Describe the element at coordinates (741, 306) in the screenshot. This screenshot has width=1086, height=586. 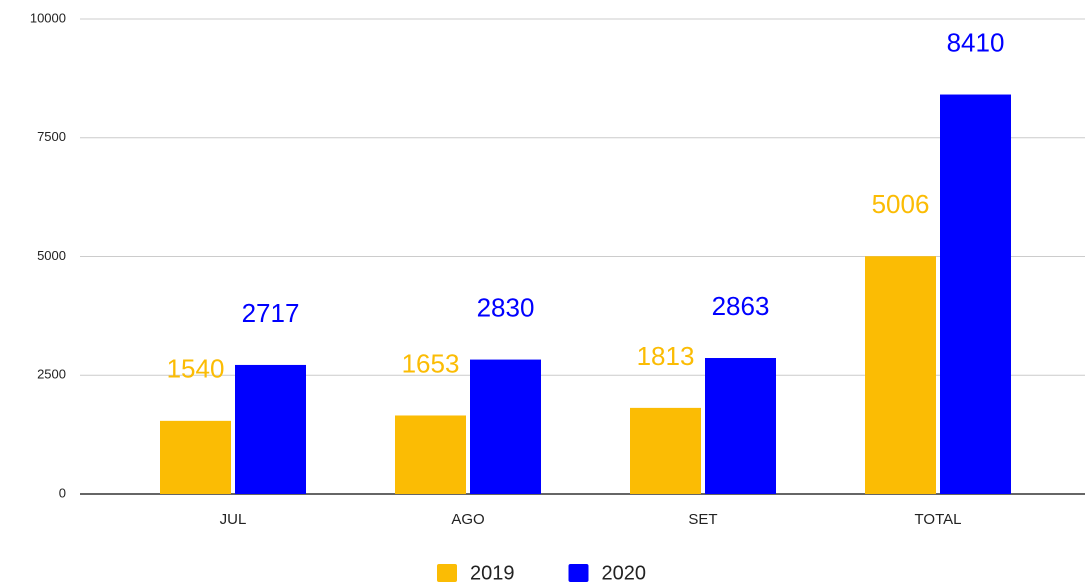
I see `value-label: 2863` at that location.